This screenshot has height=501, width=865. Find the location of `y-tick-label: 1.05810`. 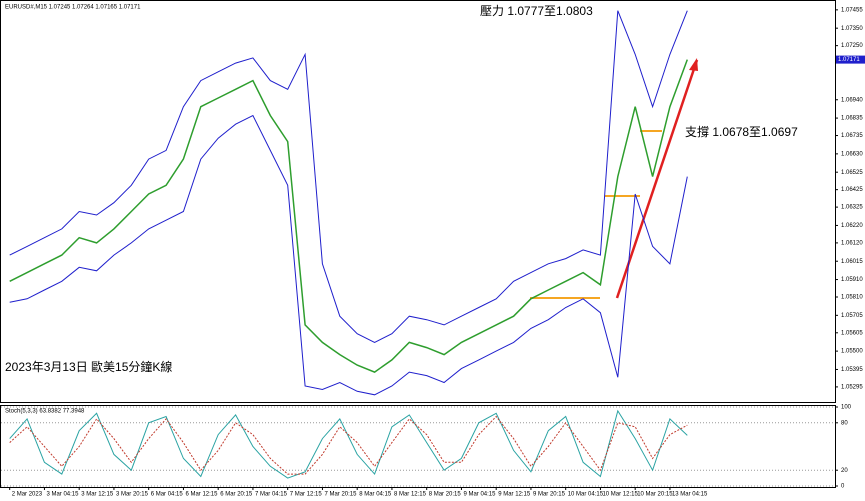

y-tick-label: 1.05810 is located at coordinates (852, 298).